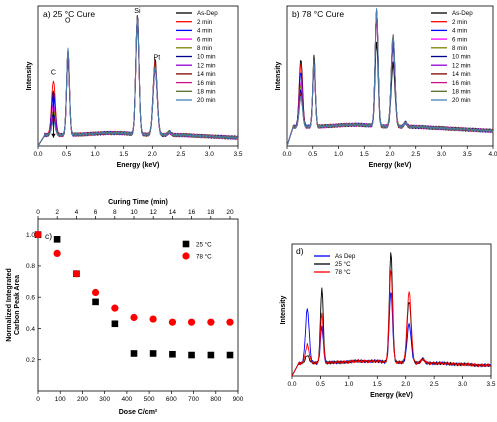 The width and height of the screenshot is (497, 422). What do you see at coordinates (230, 212) in the screenshot?
I see `top-x-tick-label: 20` at bounding box center [230, 212].